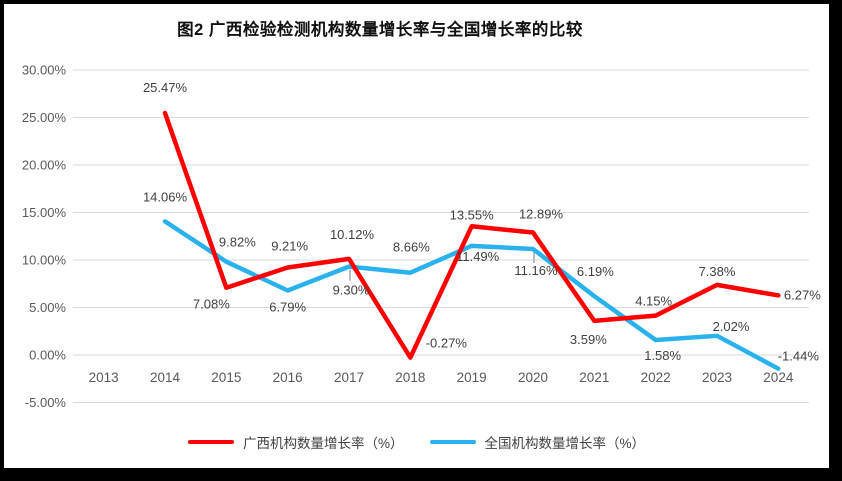  What do you see at coordinates (717, 271) in the screenshot?
I see `data-label-guangxi: 7.38%` at bounding box center [717, 271].